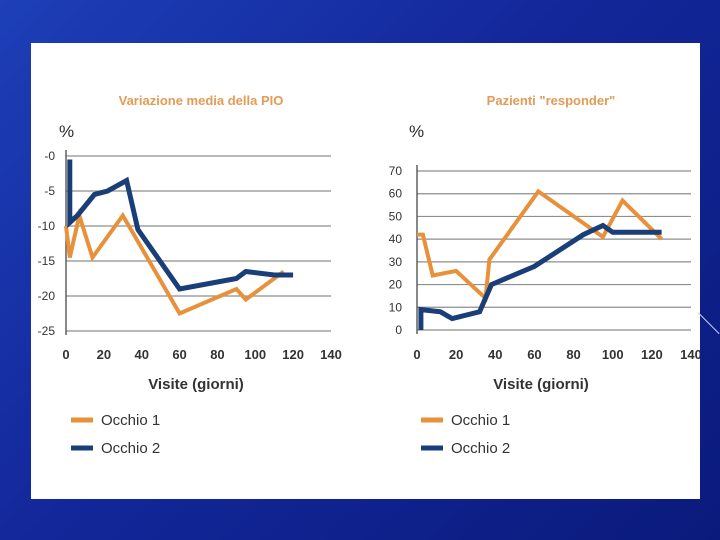 This screenshot has width=720, height=540. Describe the element at coordinates (396, 262) in the screenshot. I see `chart2-y-tick-label: 30` at that location.